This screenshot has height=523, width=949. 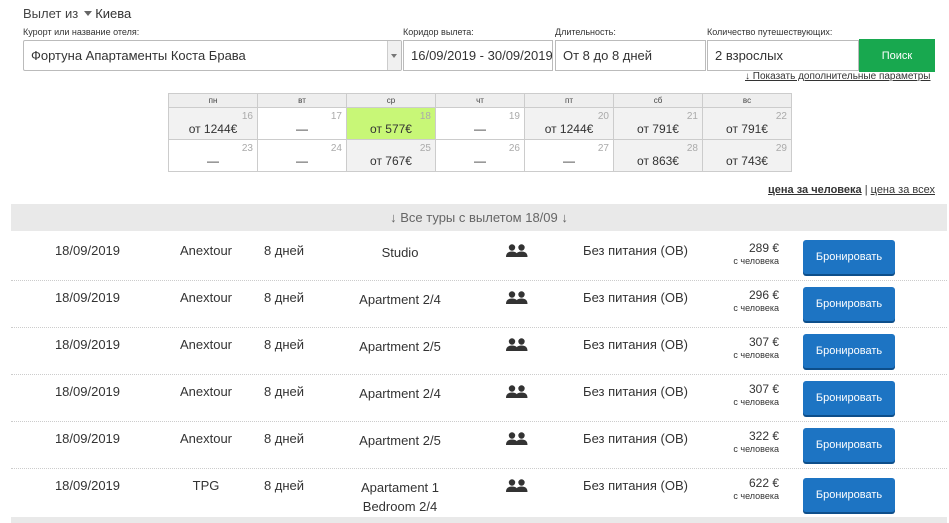 I want to click on day-number: 17, so click(x=336, y=116).